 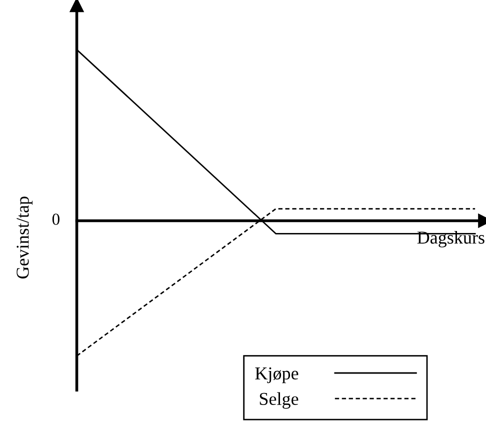 I want to click on x-axis-title: Dagskurs, so click(x=450, y=239).